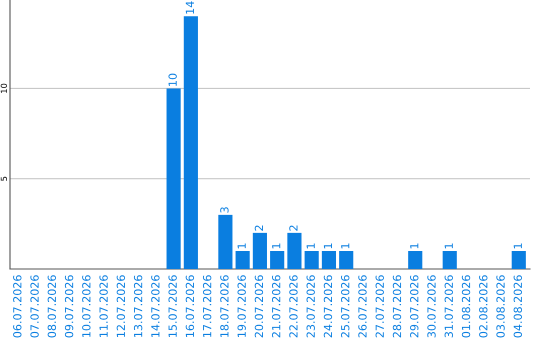 This screenshot has width=540, height=340. What do you see at coordinates (414, 306) in the screenshot?
I see `x-tick-label: 29.07.2026` at bounding box center [414, 306].